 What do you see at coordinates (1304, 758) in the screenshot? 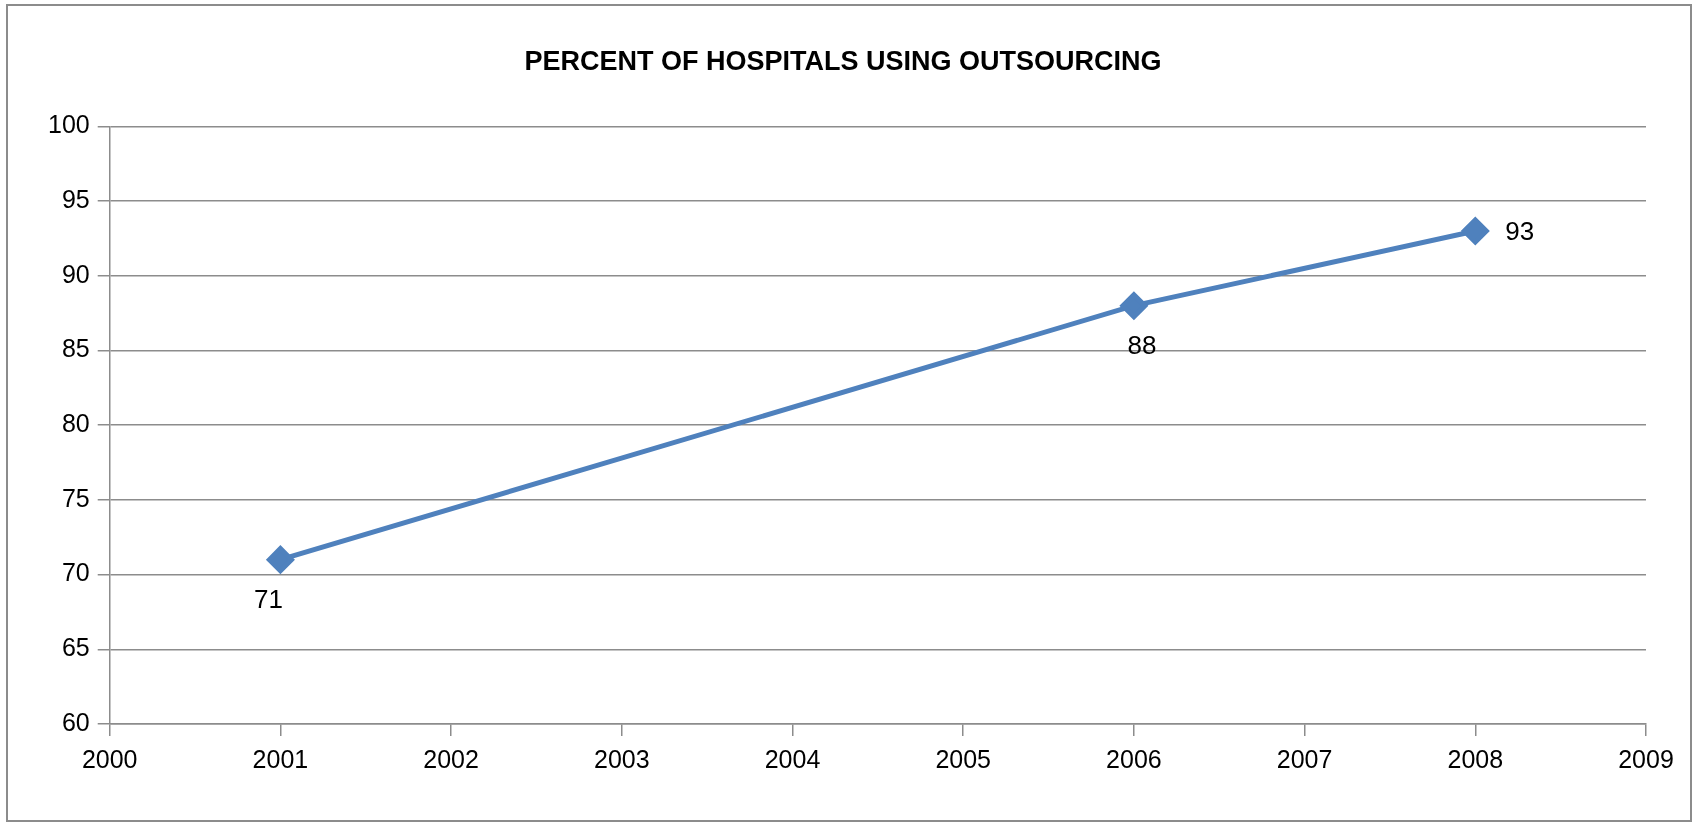
I see `x-tick-label: 2007` at bounding box center [1304, 758].